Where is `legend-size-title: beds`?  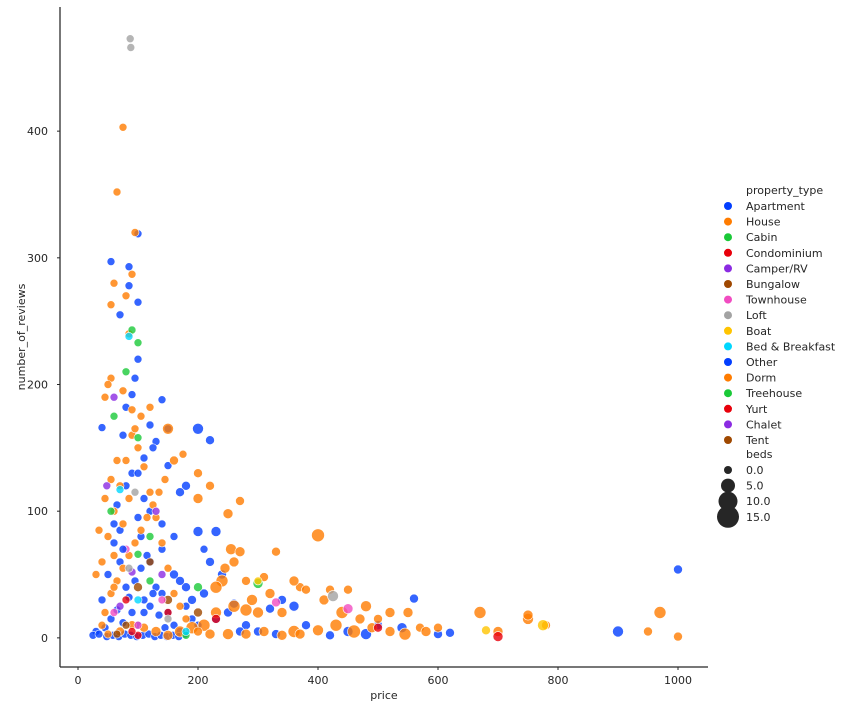
legend-size-title: beds is located at coordinates (759, 454).